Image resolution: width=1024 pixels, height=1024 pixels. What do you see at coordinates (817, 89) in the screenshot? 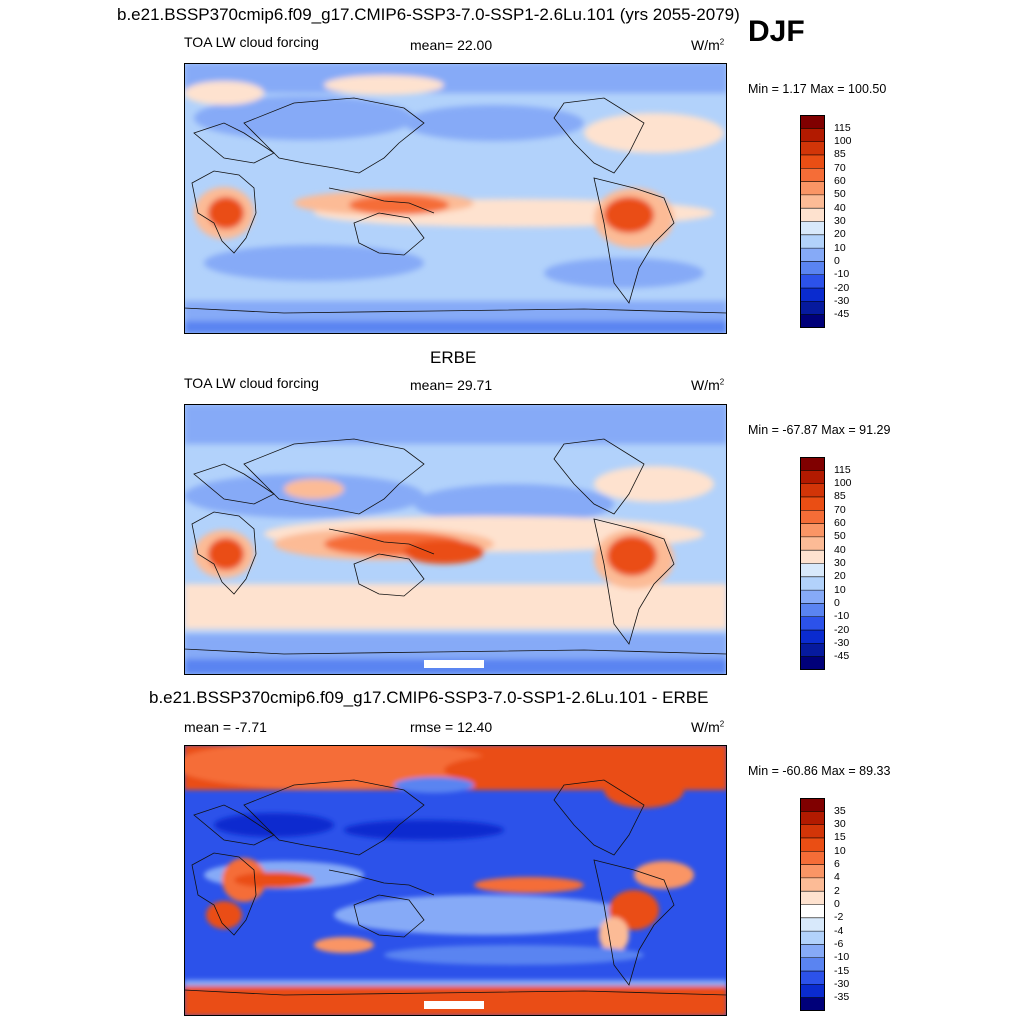
I see `panel1-minmax: Min = 1.17 Max = 100.50` at bounding box center [817, 89].